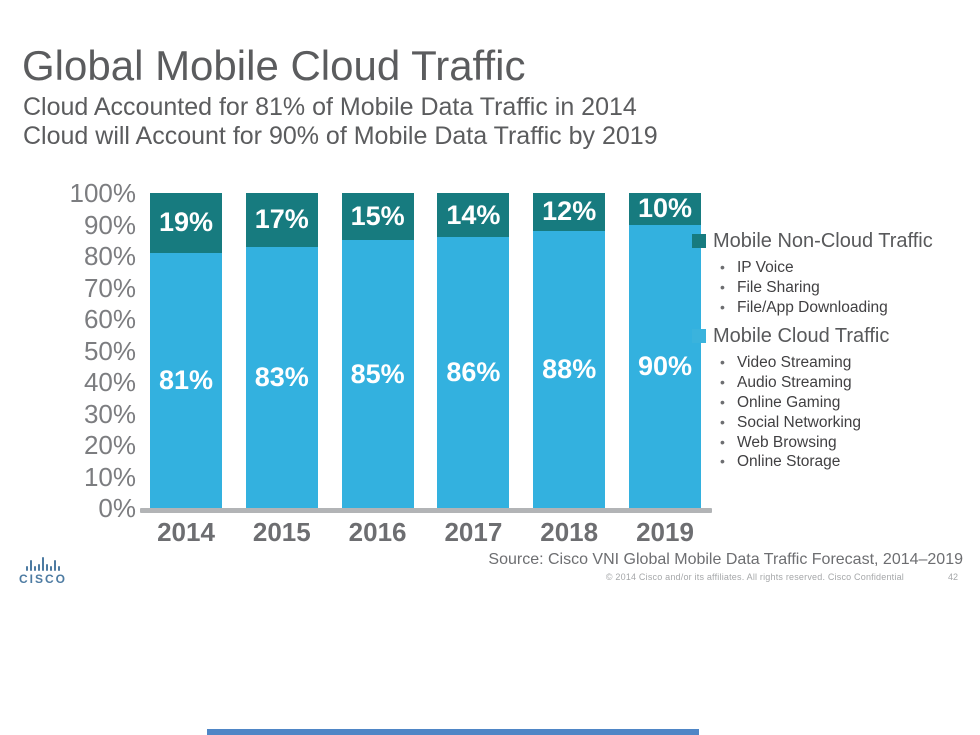 The image size is (980, 735). Describe the element at coordinates (473, 372) in the screenshot. I see `cloud-segment: 86%` at that location.